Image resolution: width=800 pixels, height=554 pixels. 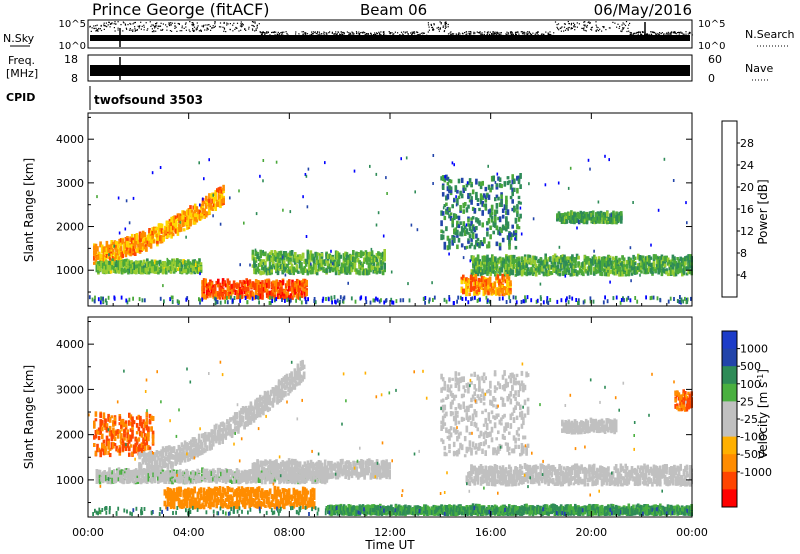 What do you see at coordinates (770, 34) in the screenshot?
I see `nsearch-label: N.Search` at bounding box center [770, 34].